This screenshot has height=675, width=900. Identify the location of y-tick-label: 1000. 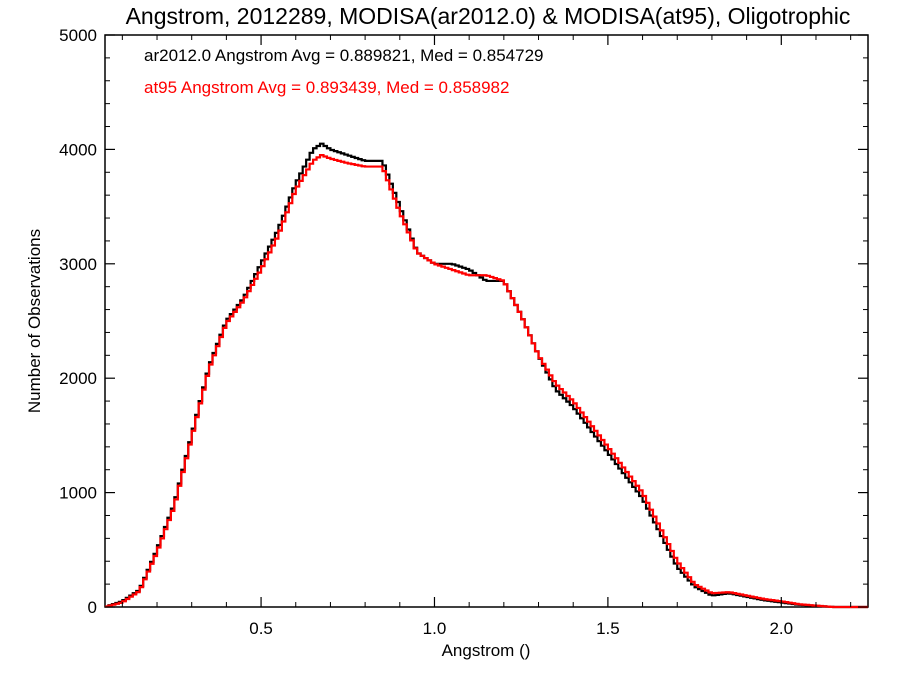
(78, 493).